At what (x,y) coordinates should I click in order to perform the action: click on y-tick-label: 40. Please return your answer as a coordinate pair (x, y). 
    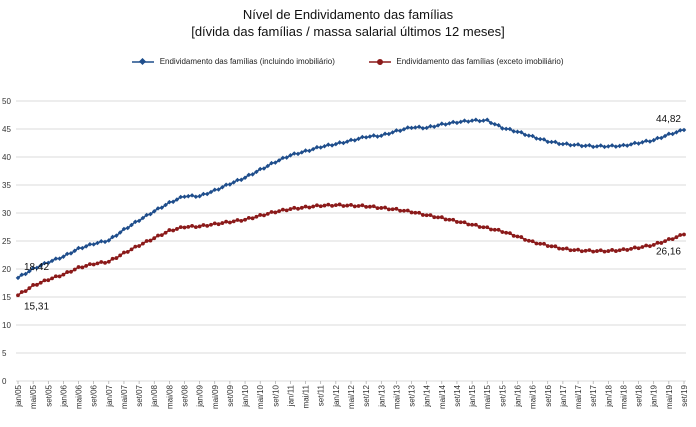
    Looking at the image, I should click on (6, 157).